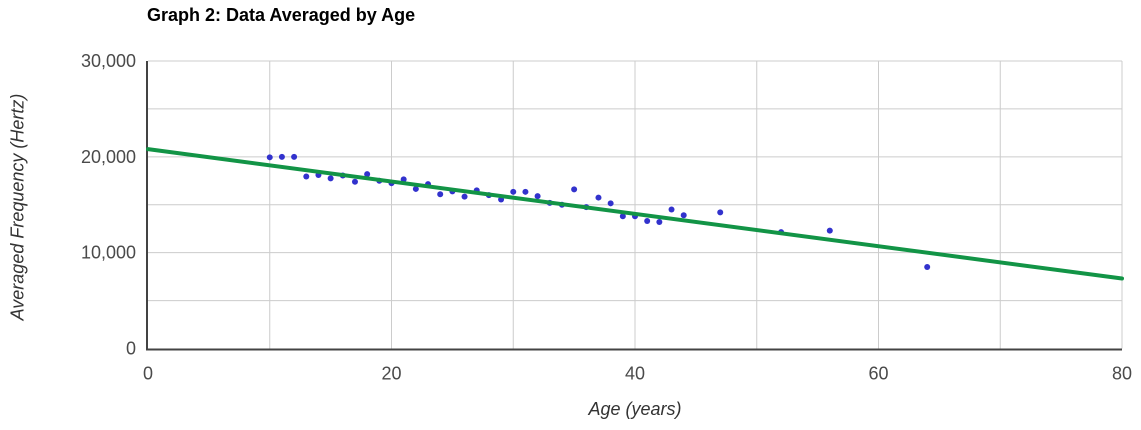 This screenshot has width=1141, height=430. I want to click on x-tick-label: 40, so click(635, 374).